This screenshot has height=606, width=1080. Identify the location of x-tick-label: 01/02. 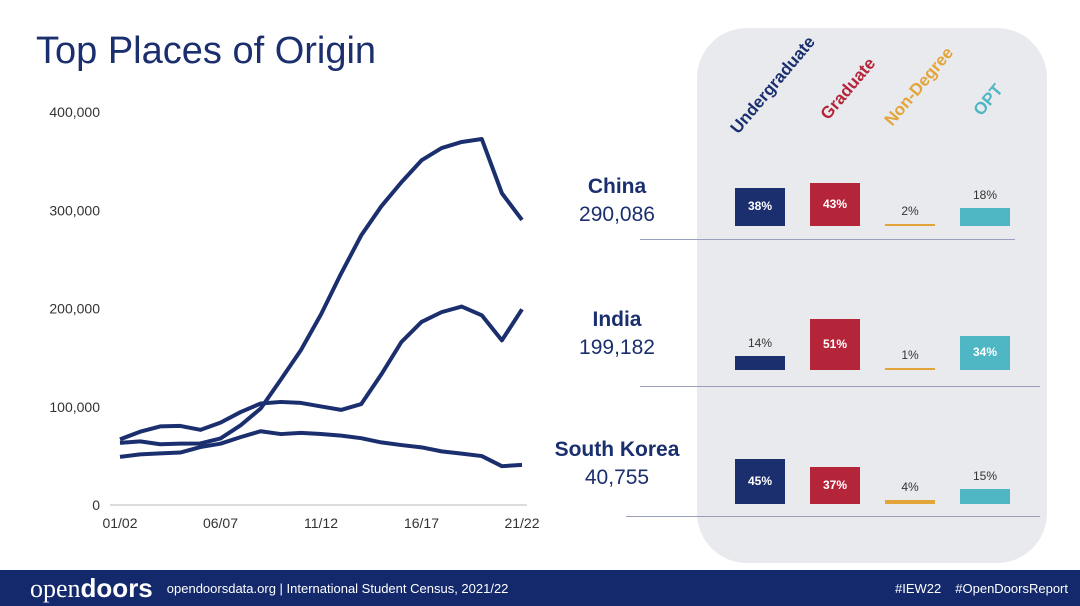
(119, 523).